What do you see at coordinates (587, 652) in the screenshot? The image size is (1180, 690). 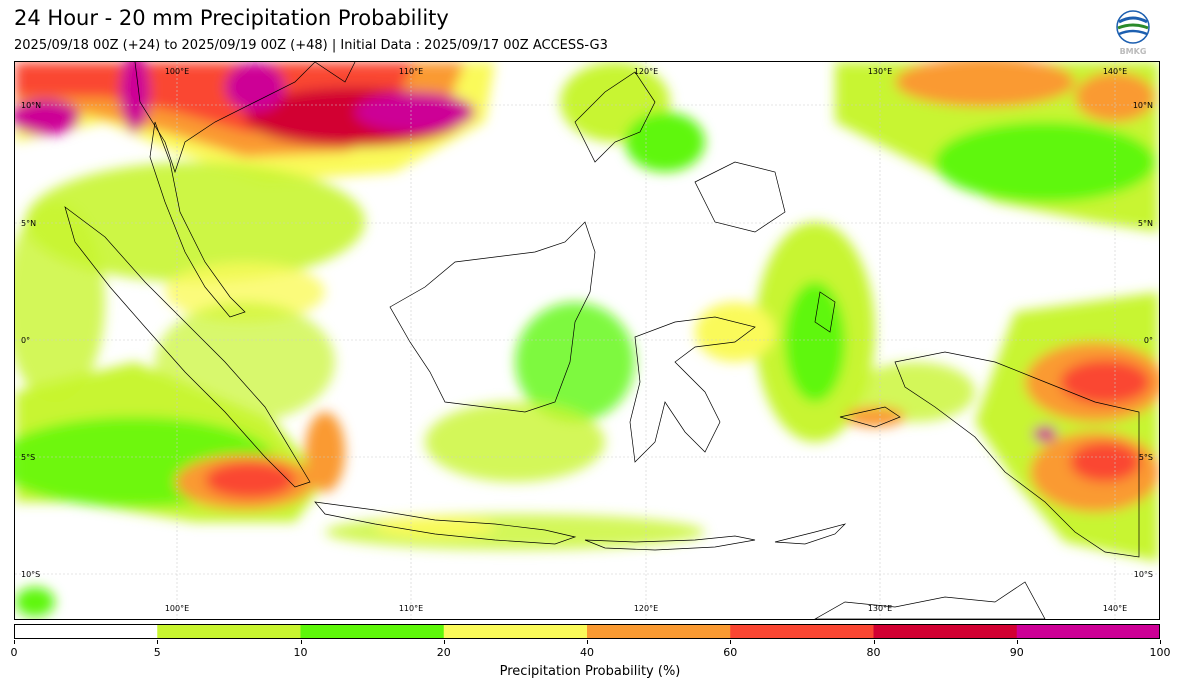 I see `colorbar-tick-label: 40` at bounding box center [587, 652].